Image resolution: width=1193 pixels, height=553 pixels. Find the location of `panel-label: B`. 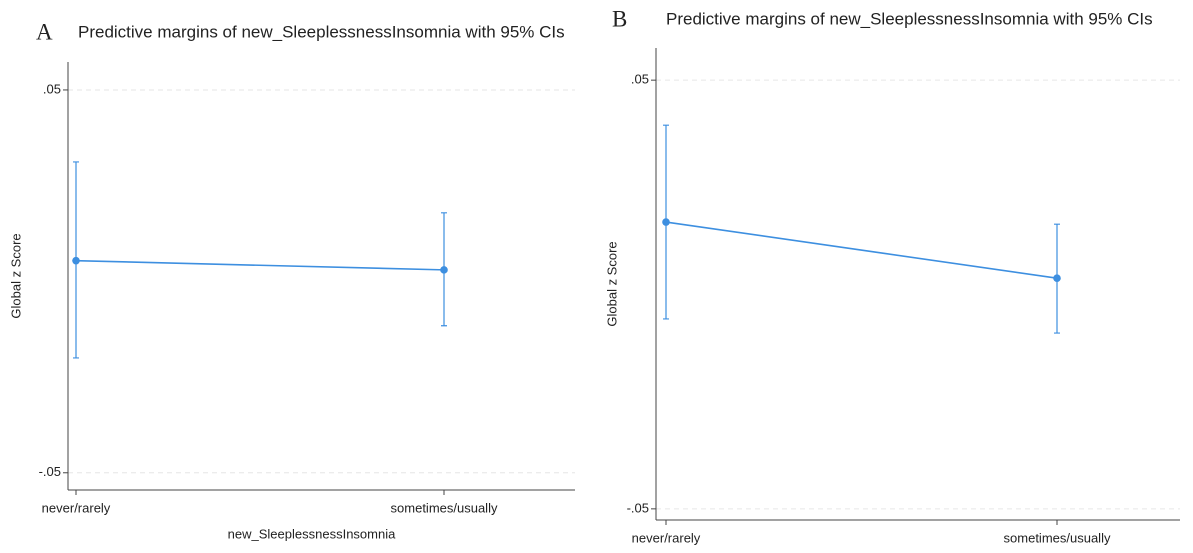

panel-label: B is located at coordinates (619, 18).